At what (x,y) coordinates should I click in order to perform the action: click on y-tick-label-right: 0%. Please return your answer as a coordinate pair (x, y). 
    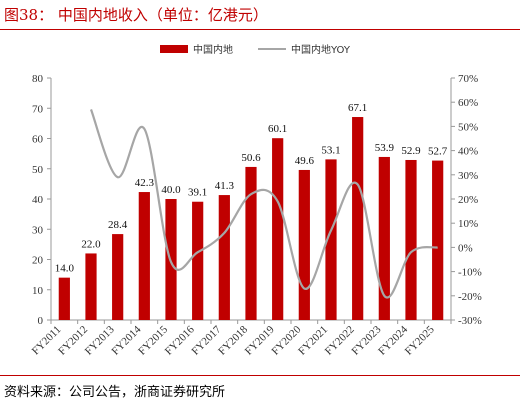
    Looking at the image, I should click on (465, 248).